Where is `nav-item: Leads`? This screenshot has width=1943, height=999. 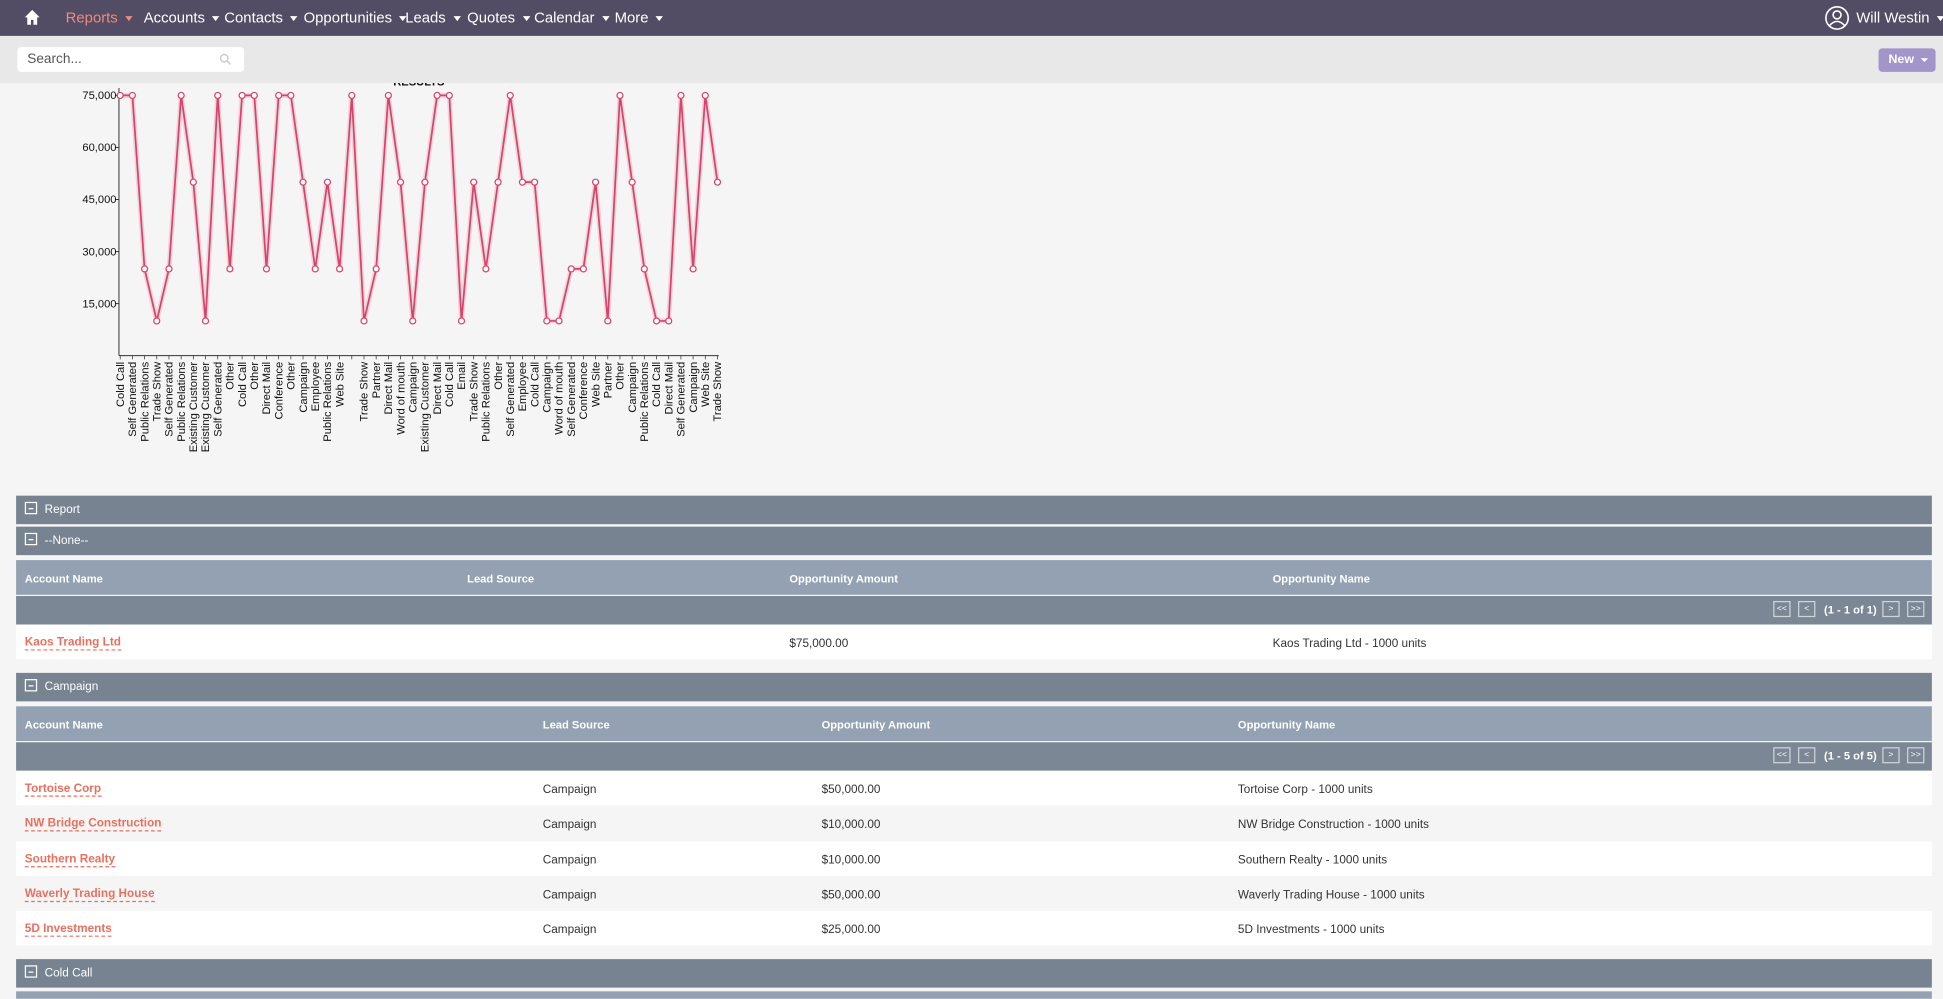 nav-item: Leads is located at coordinates (432, 17).